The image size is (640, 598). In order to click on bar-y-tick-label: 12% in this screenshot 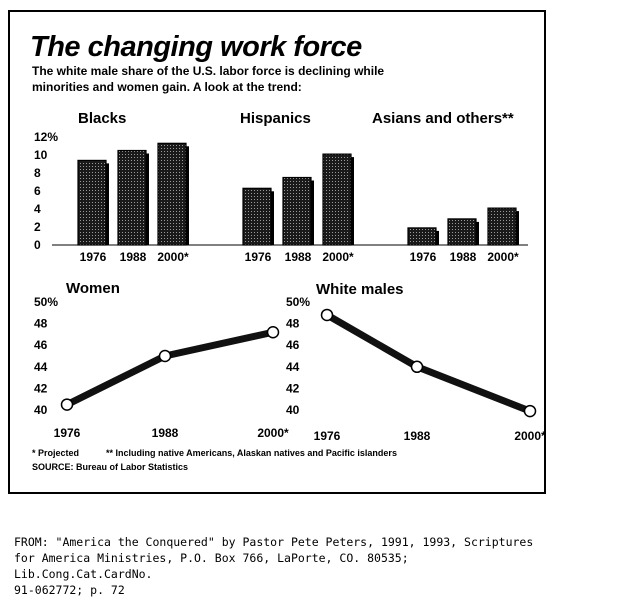, I will do `click(46, 137)`.